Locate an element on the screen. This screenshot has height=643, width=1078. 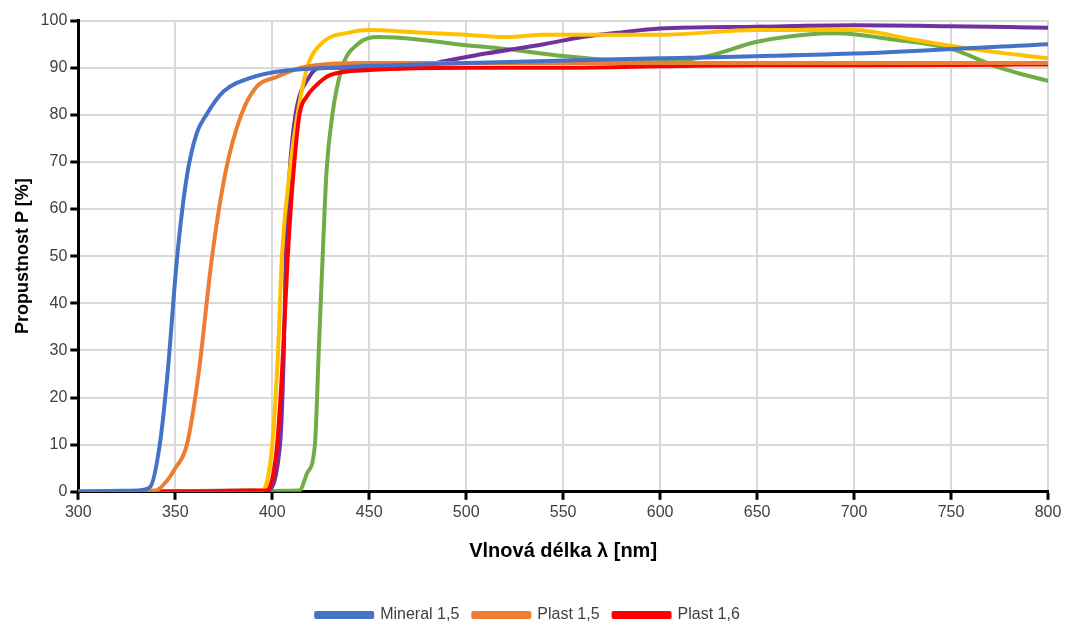
x-tick-label: 550 is located at coordinates (563, 511).